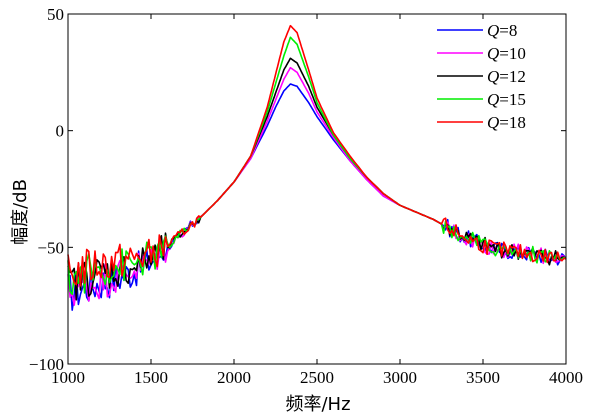 Image resolution: width=589 pixels, height=416 pixels. I want to click on x-axis-label: 频率/Hz, so click(317, 404).